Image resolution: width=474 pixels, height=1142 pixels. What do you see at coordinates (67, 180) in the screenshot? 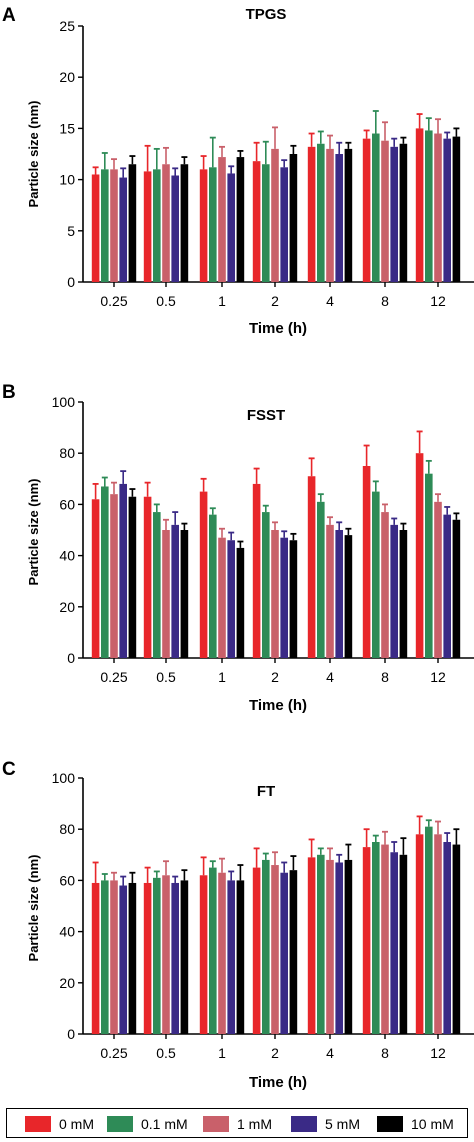
I see `y-tick-label: 10` at bounding box center [67, 180].